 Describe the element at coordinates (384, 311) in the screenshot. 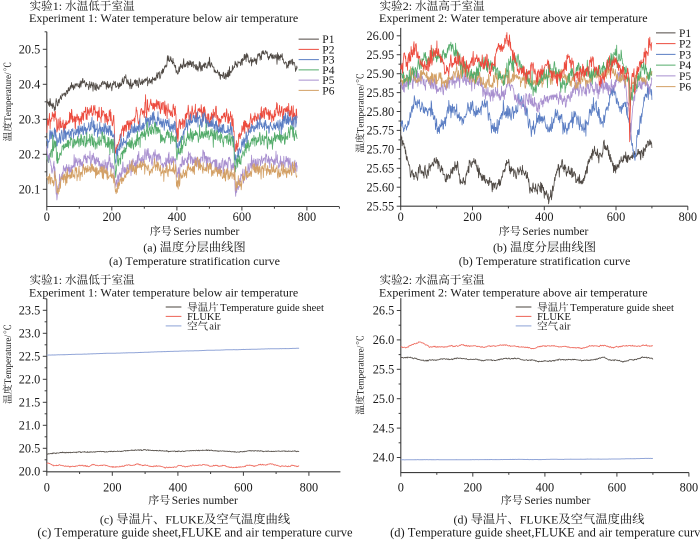

I see `svg-text: 26.5` at that location.